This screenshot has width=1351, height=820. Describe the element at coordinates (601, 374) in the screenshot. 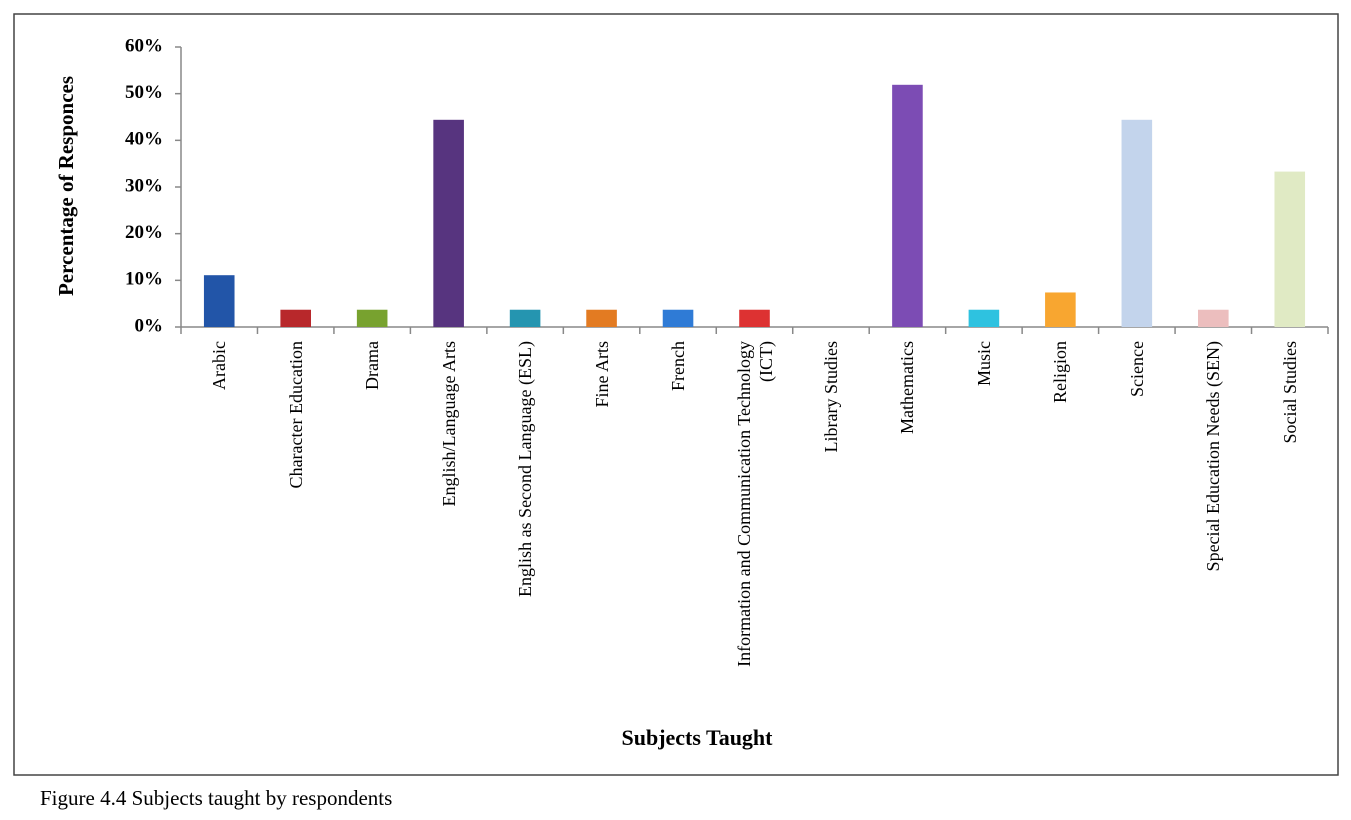

I see `x-tick-label: Fine Arts` at that location.